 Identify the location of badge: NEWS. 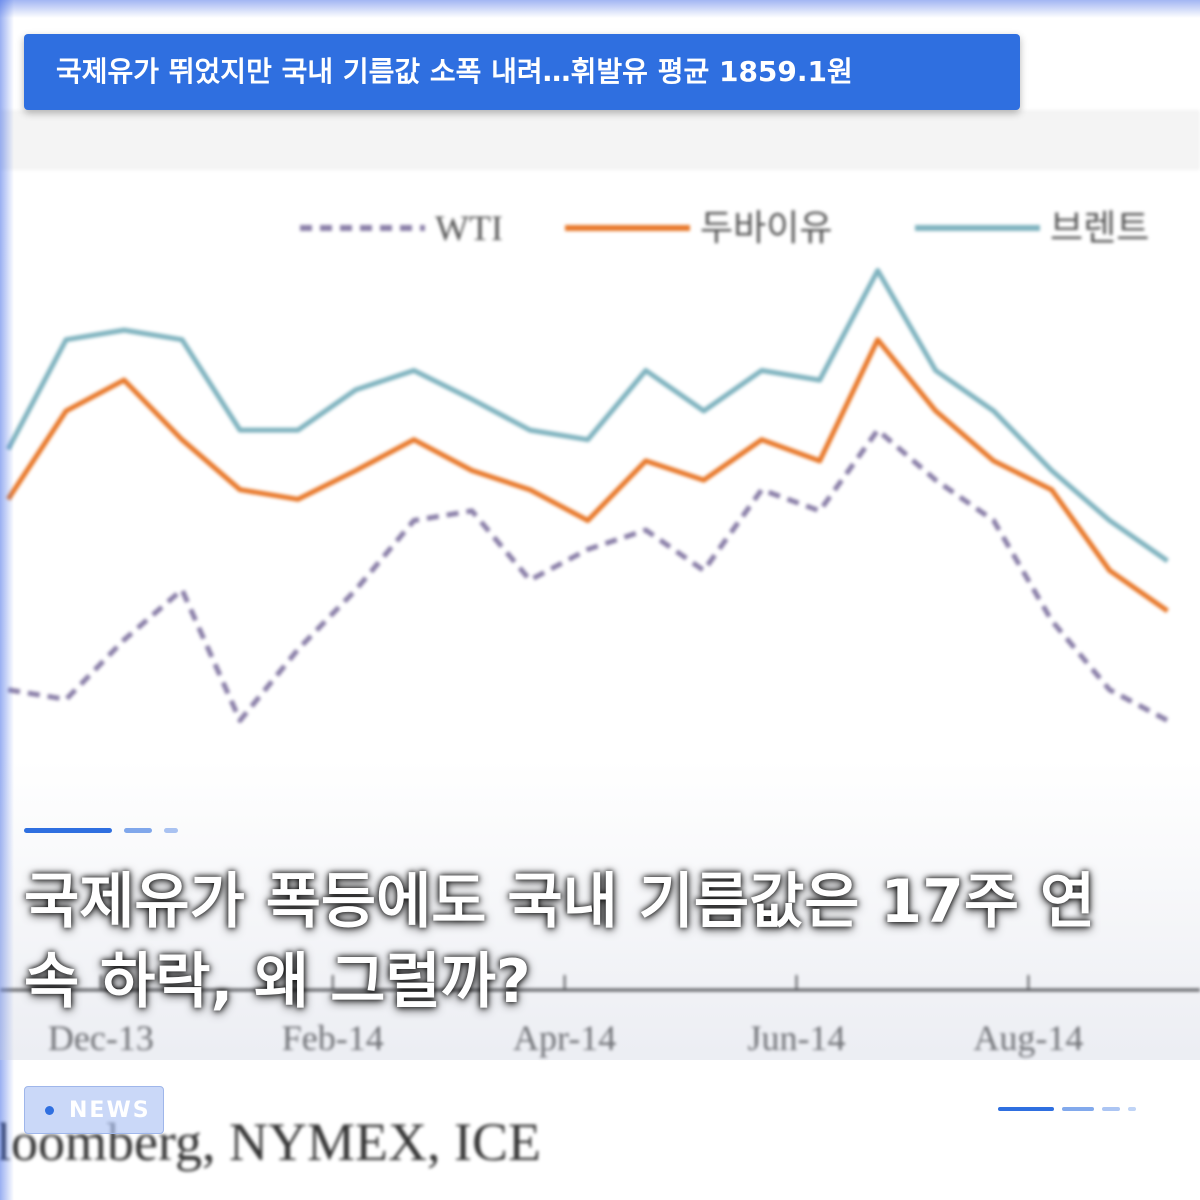
(94, 1110).